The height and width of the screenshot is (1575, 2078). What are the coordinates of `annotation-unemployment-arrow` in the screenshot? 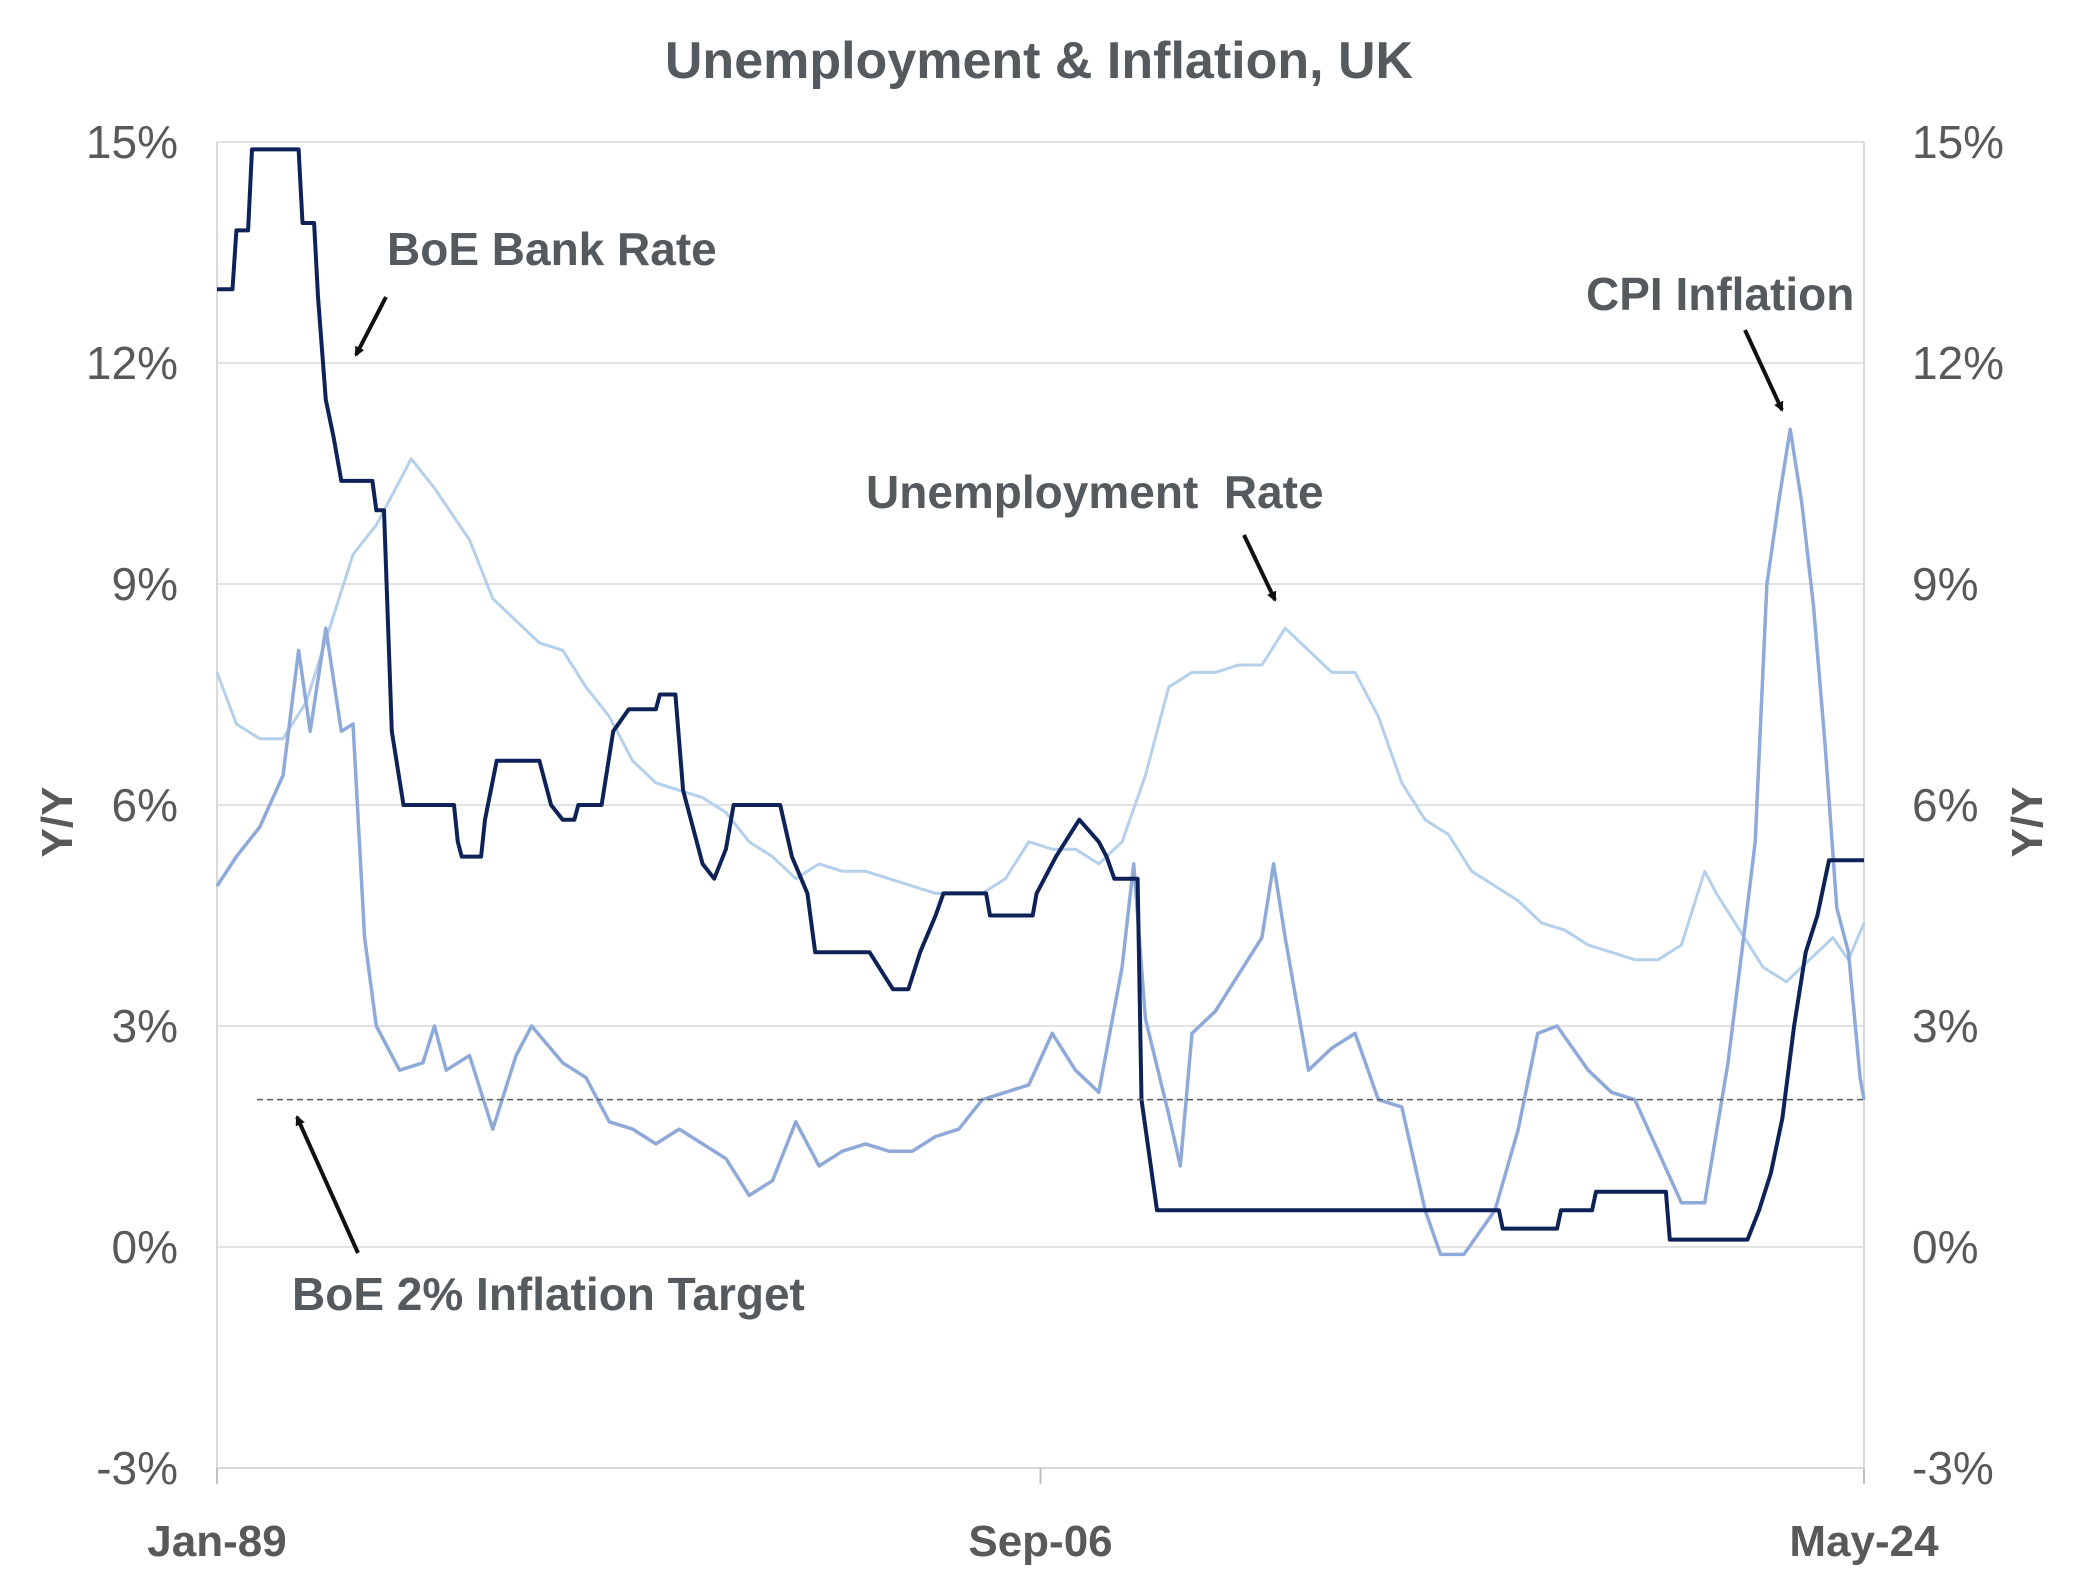 It's located at (1259, 568).